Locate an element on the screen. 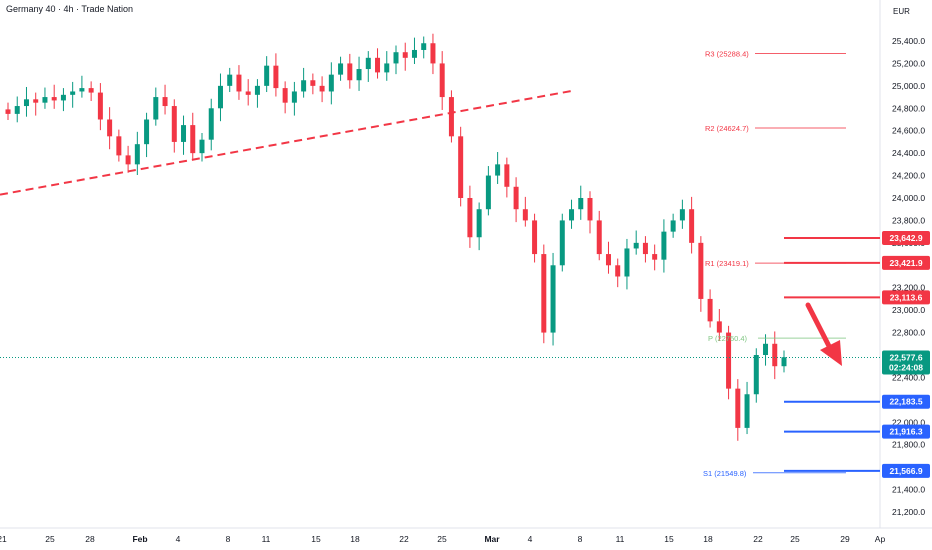 This screenshot has width=932, height=550. x-tick-label: 22 is located at coordinates (758, 539).